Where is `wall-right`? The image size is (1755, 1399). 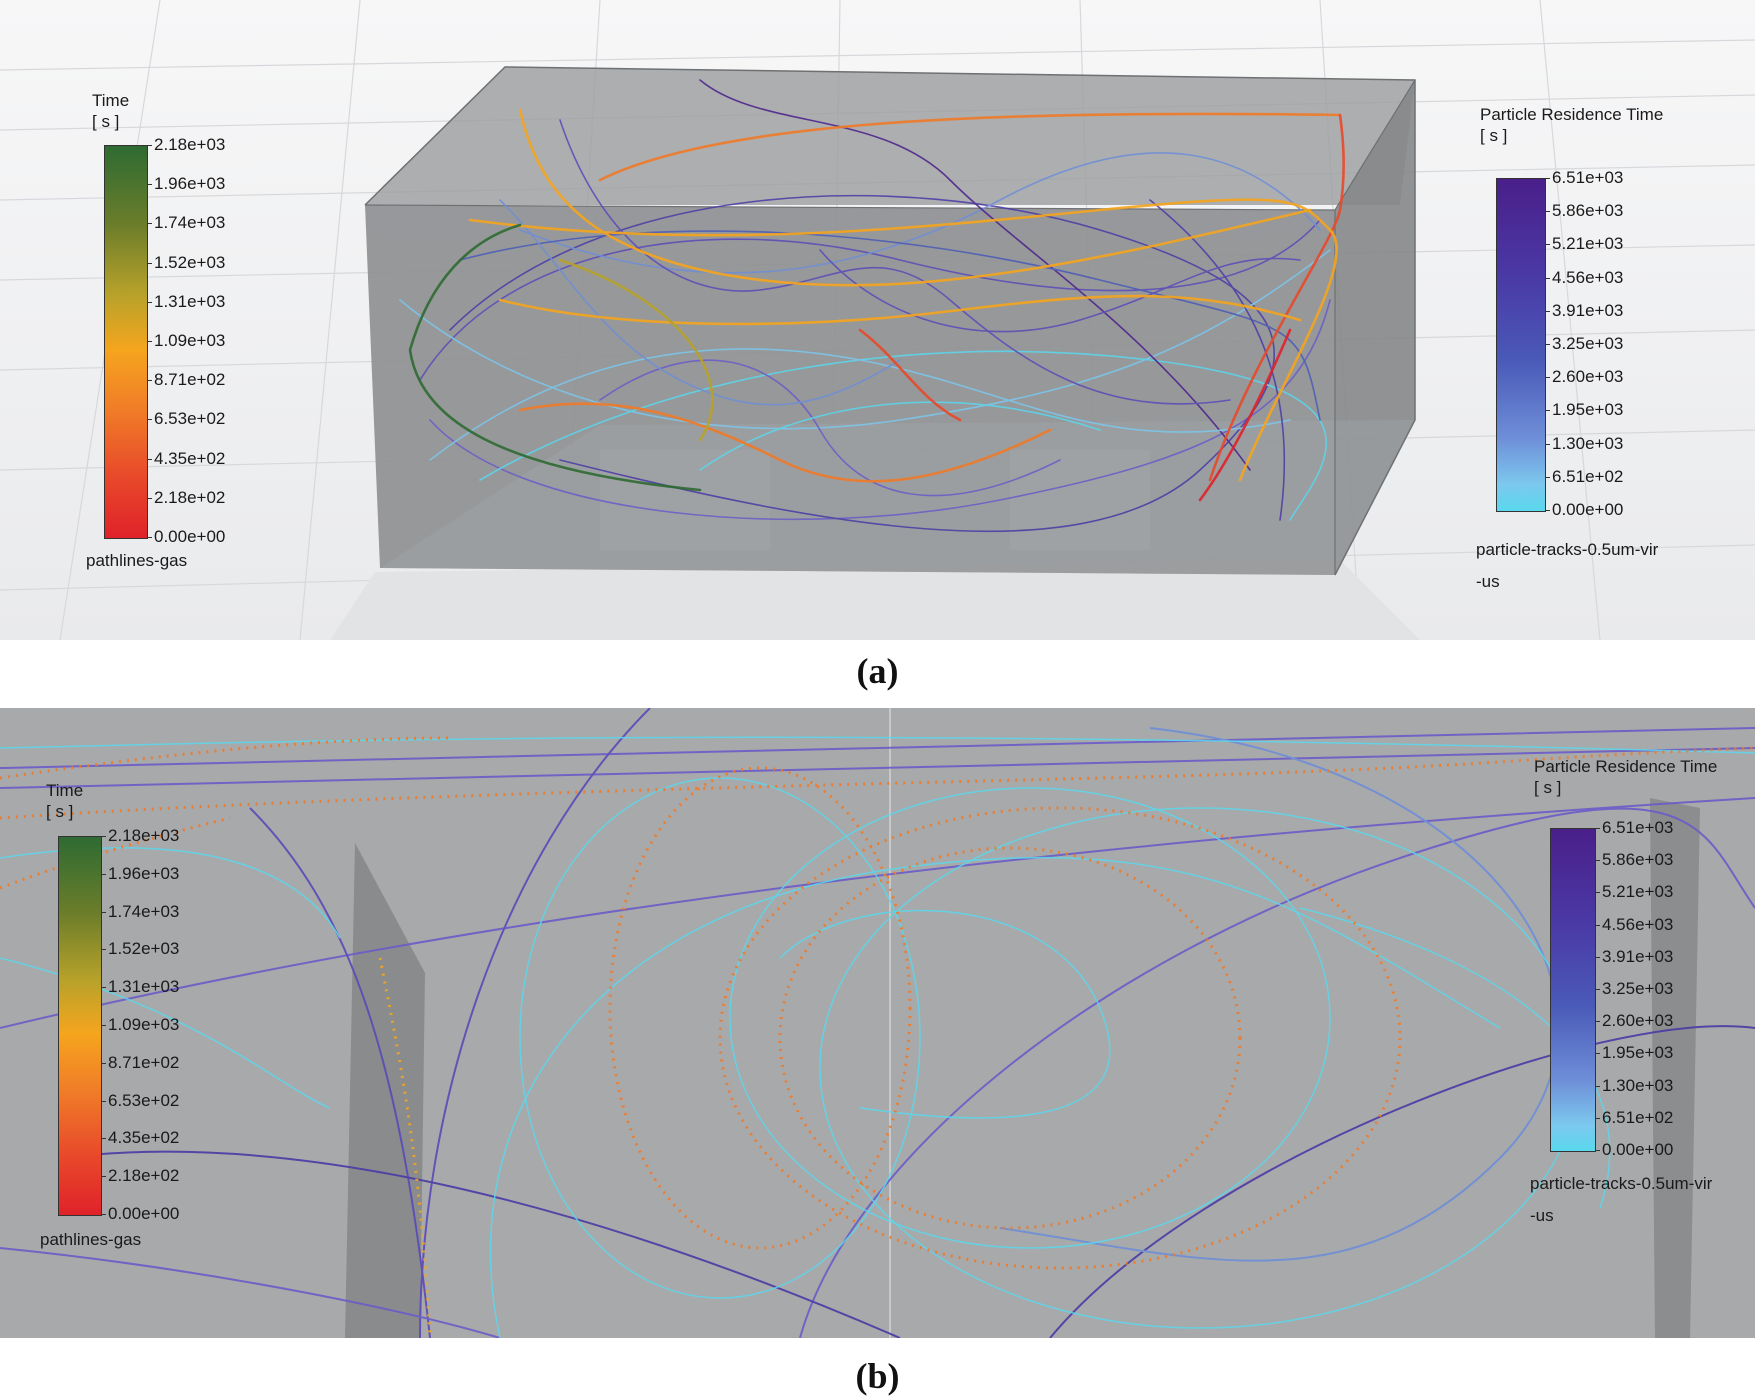
wall-right is located at coordinates (1675, 1068).